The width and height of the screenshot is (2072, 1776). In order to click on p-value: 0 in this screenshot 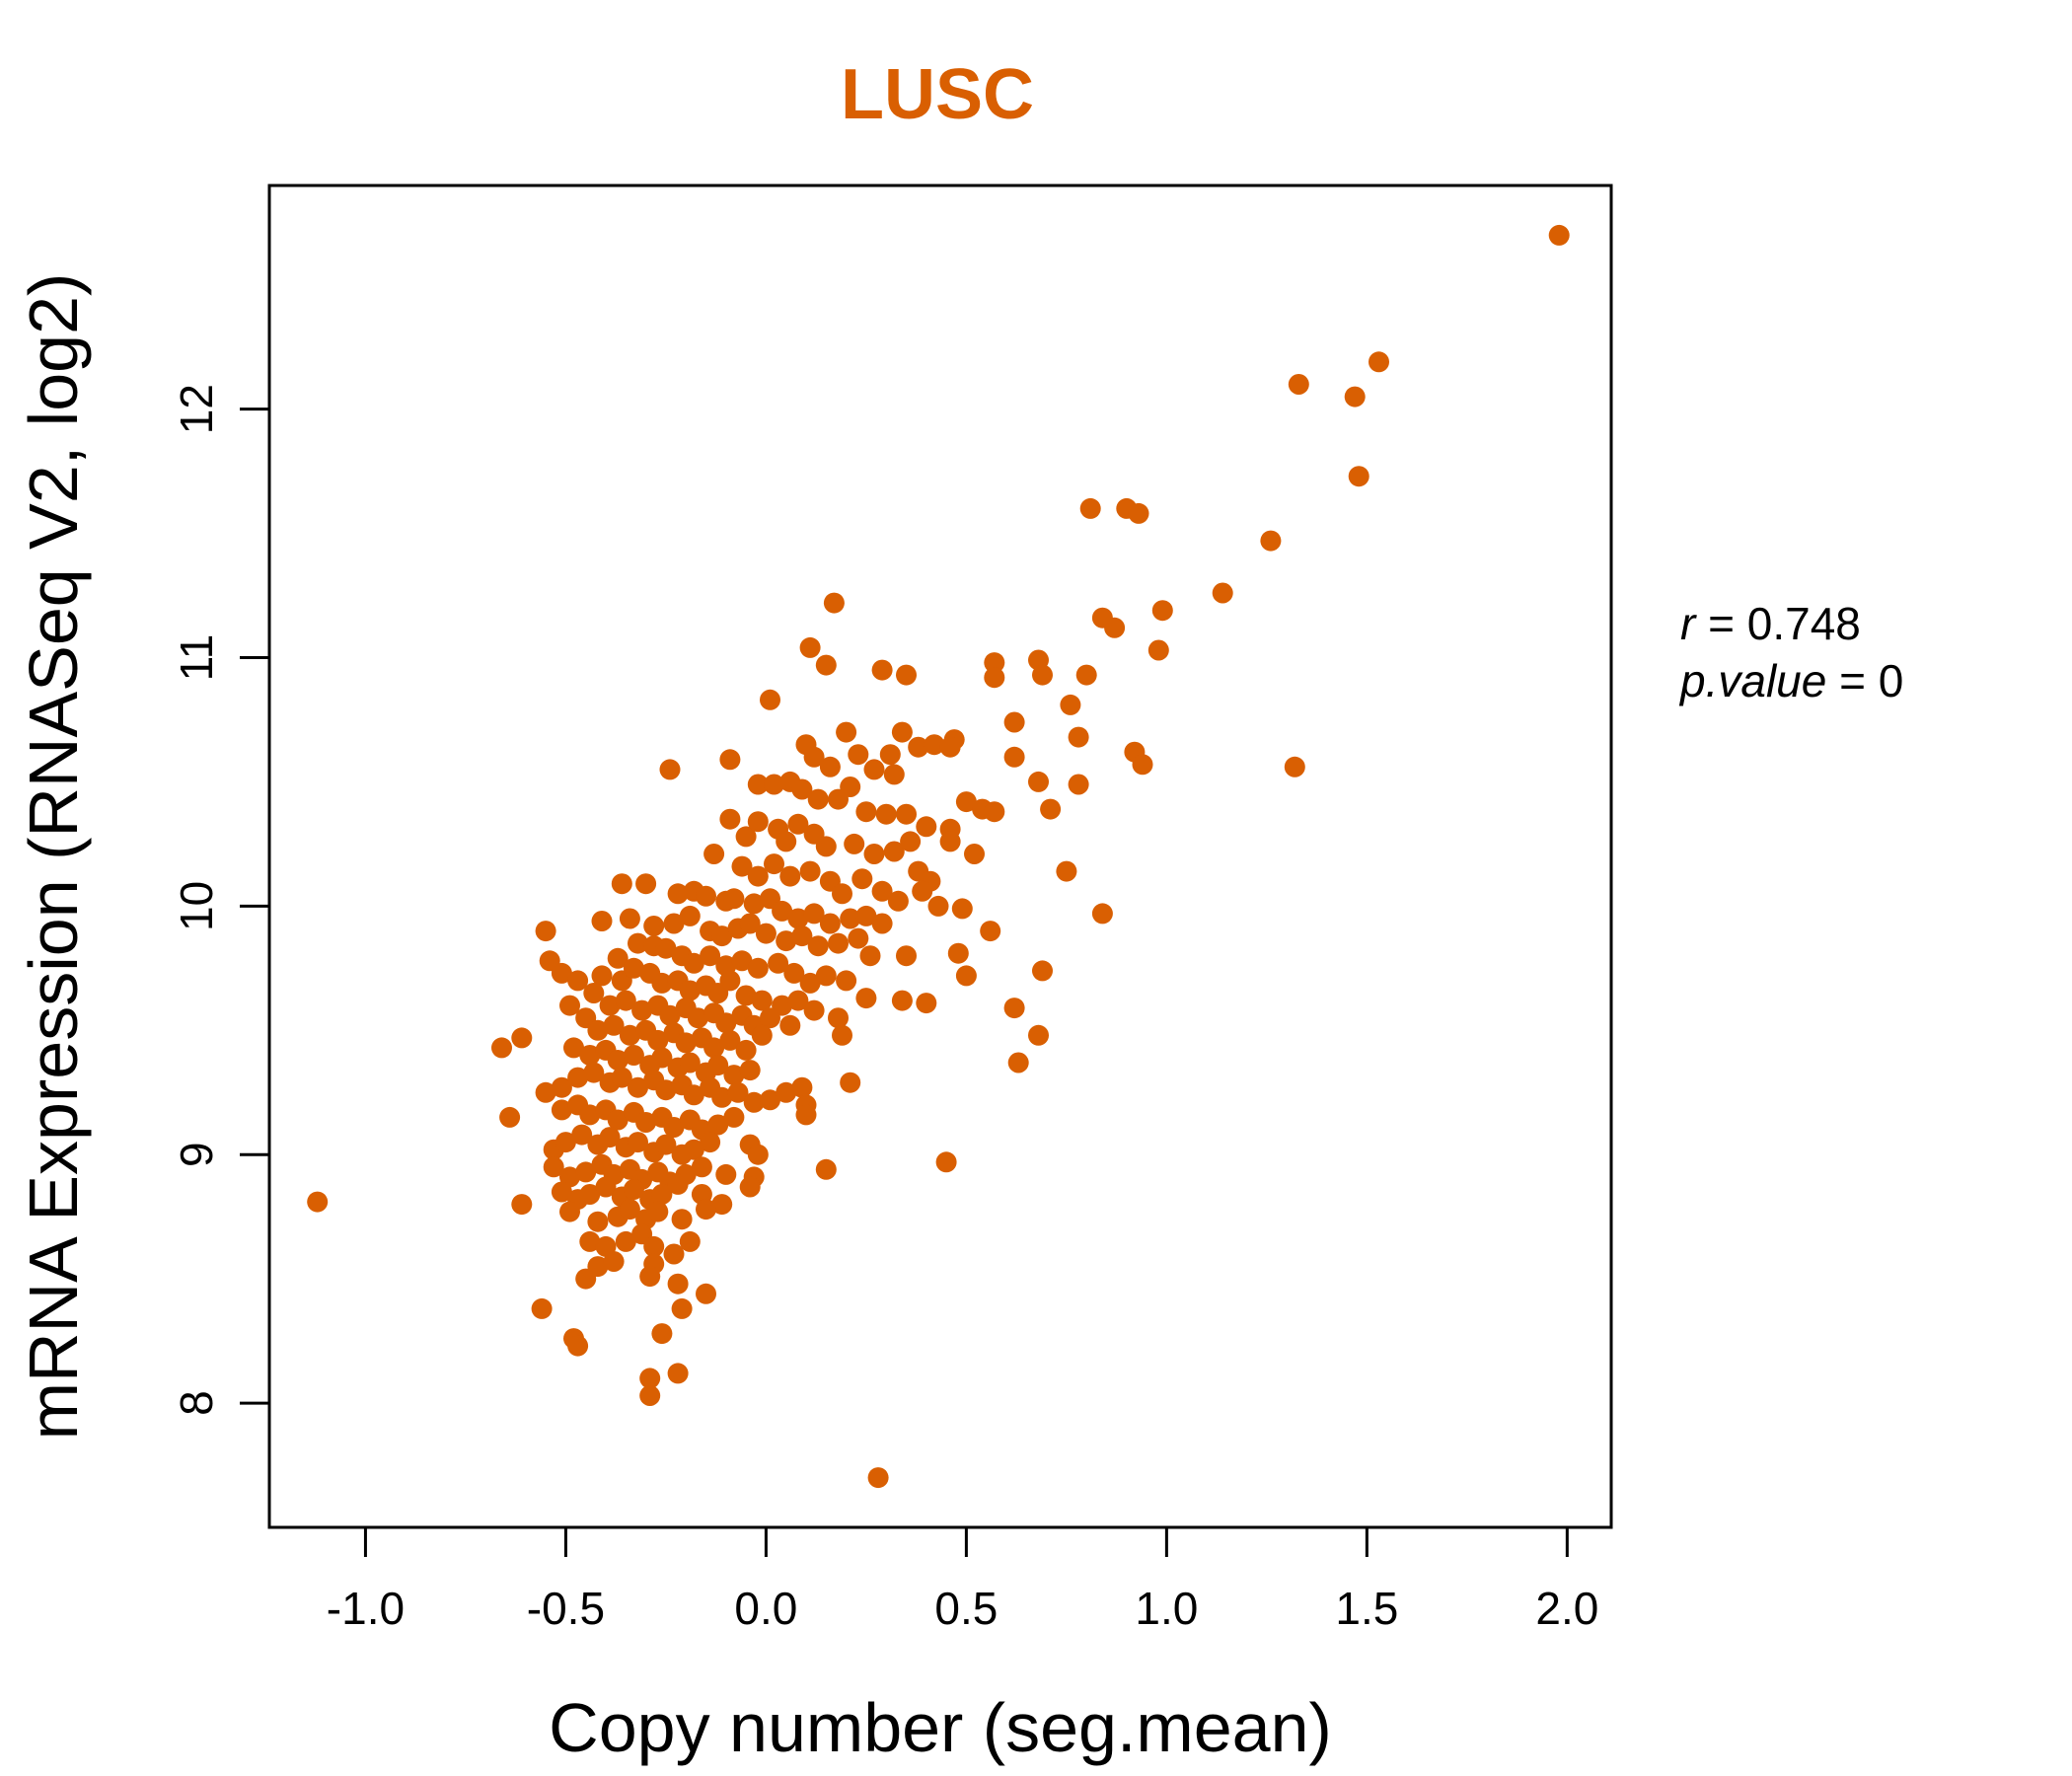, I will do `click(1892, 681)`.